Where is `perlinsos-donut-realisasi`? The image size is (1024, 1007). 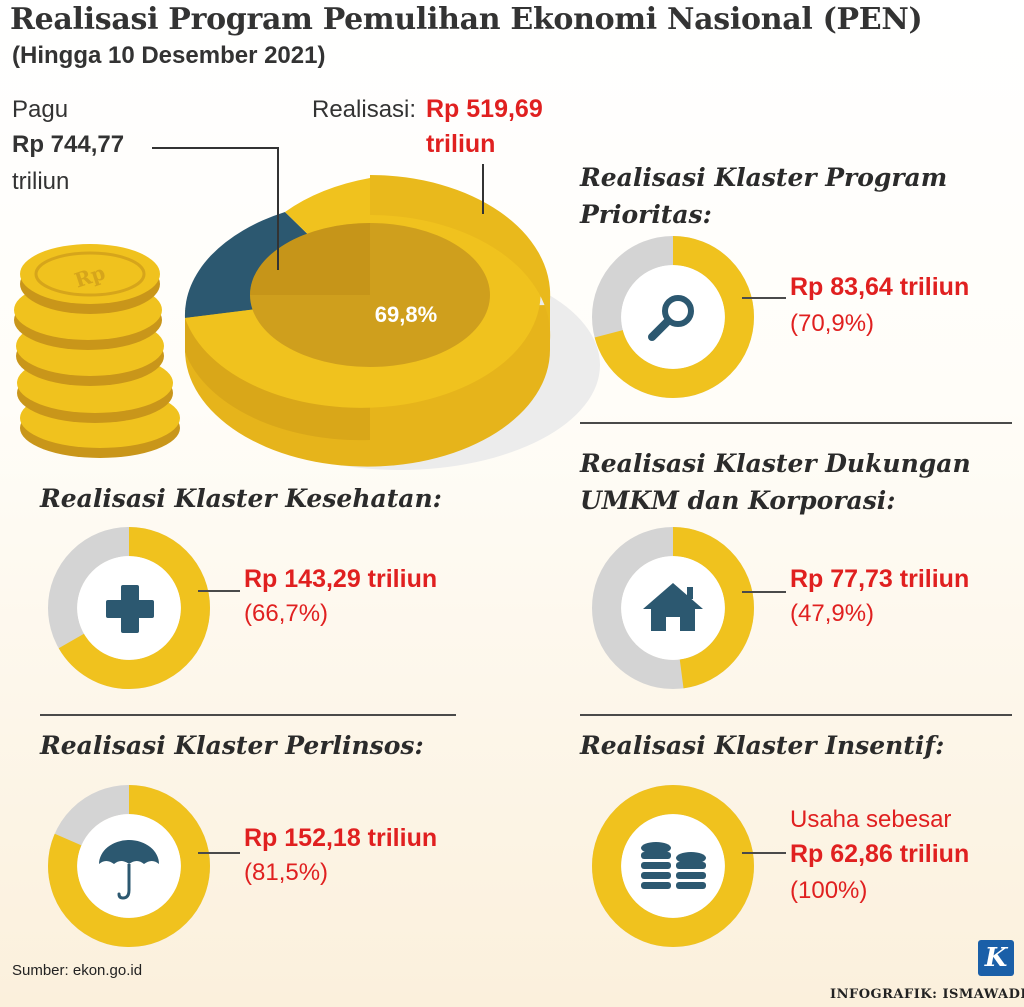 perlinsos-donut-realisasi is located at coordinates (129, 866).